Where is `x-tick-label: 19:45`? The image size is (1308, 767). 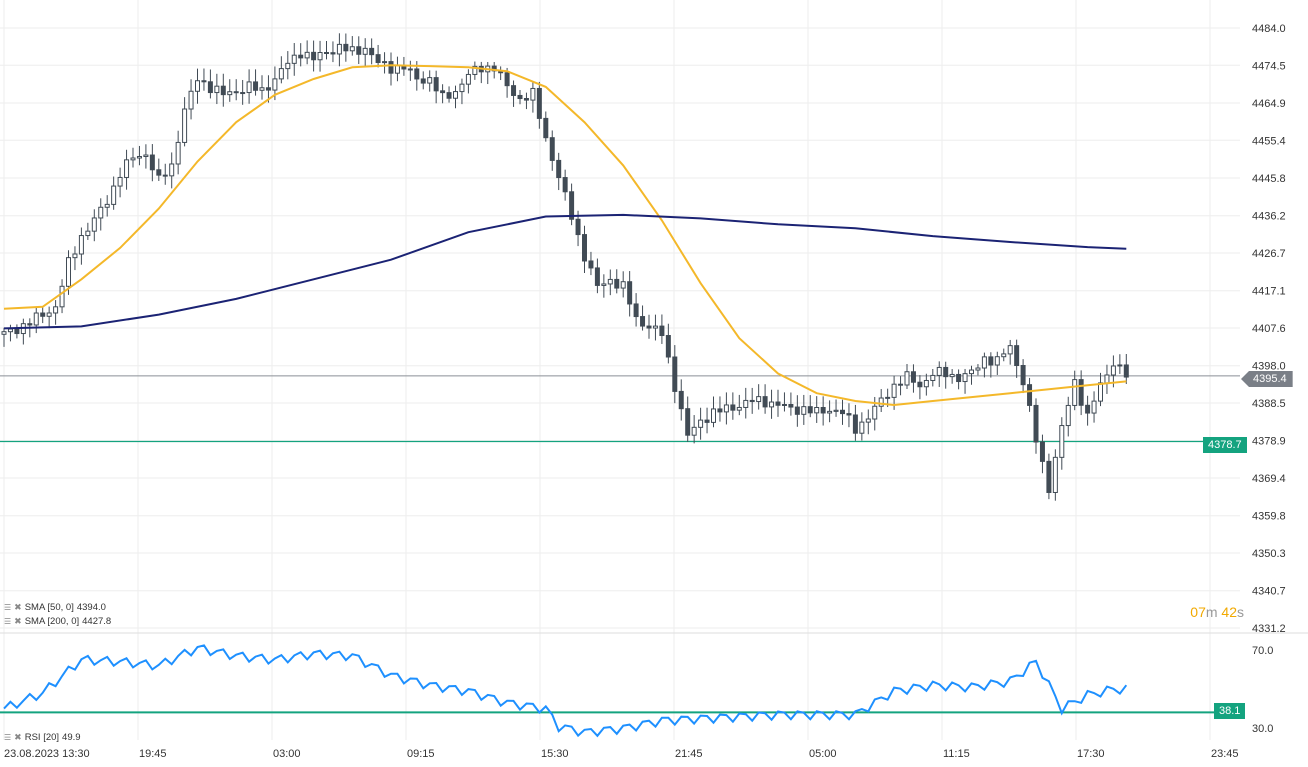
x-tick-label: 19:45 is located at coordinates (153, 754).